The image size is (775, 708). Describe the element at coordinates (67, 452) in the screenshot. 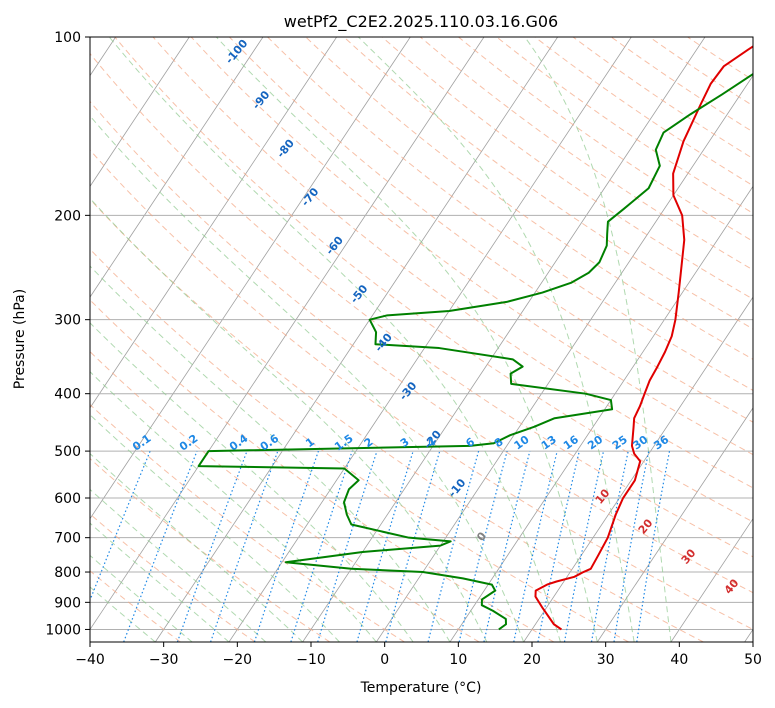

I see `y-tick-label: 500` at that location.